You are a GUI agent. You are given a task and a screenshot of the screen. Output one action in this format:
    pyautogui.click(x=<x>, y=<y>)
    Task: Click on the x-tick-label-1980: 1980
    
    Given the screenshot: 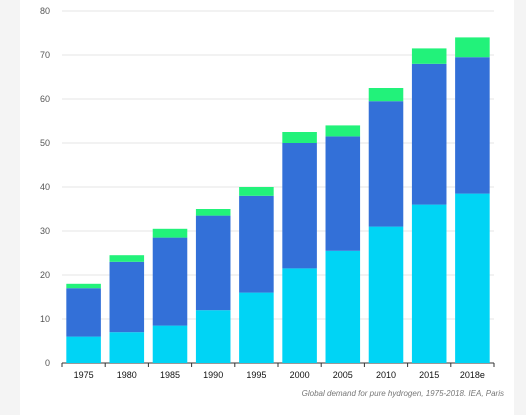 What is the action you would take?
    pyautogui.click(x=127, y=375)
    